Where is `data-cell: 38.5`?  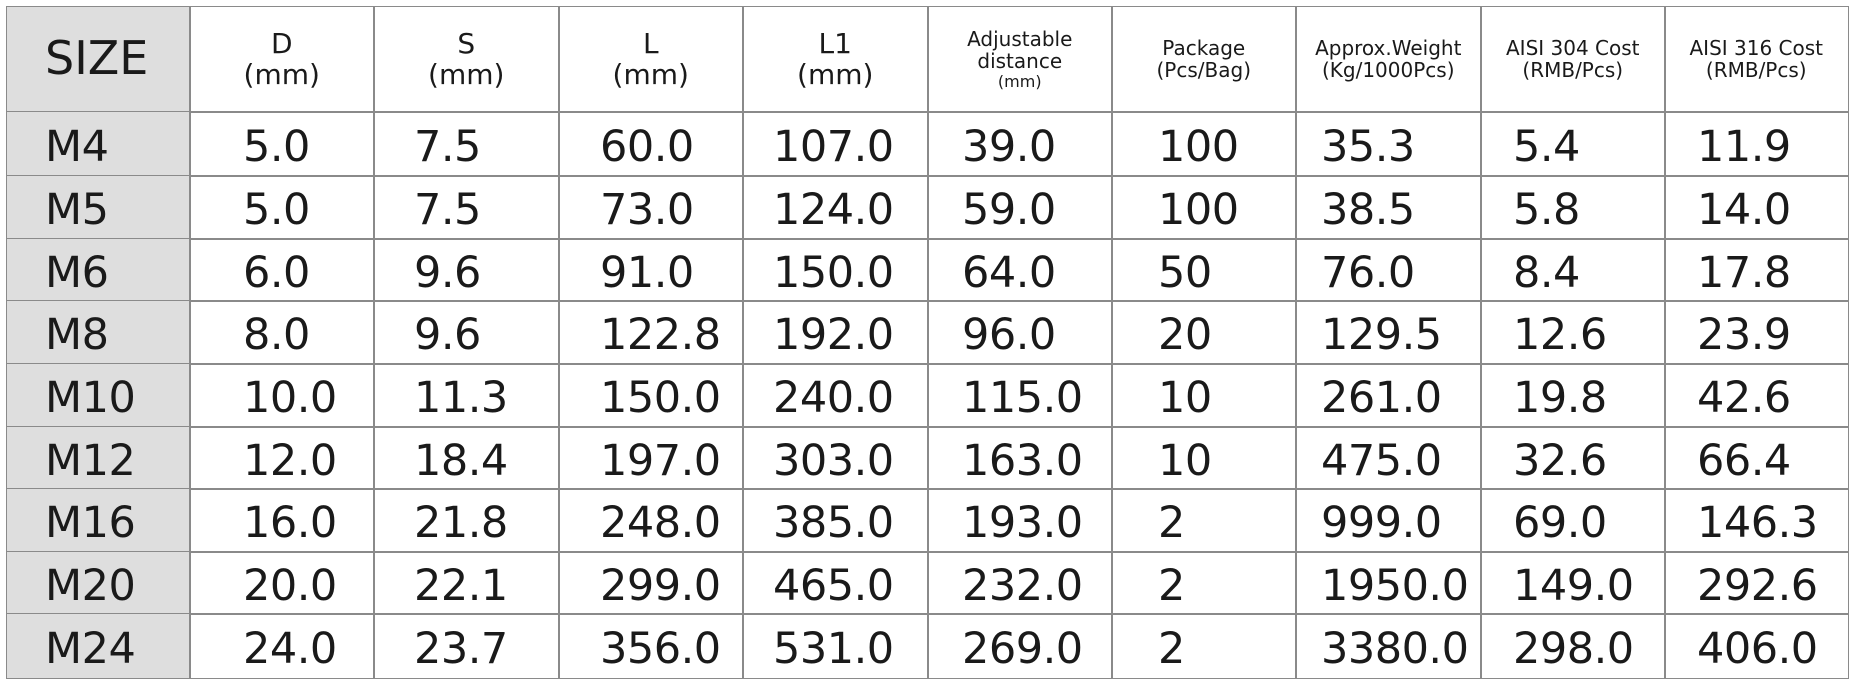 data-cell: 38.5 is located at coordinates (1388, 207).